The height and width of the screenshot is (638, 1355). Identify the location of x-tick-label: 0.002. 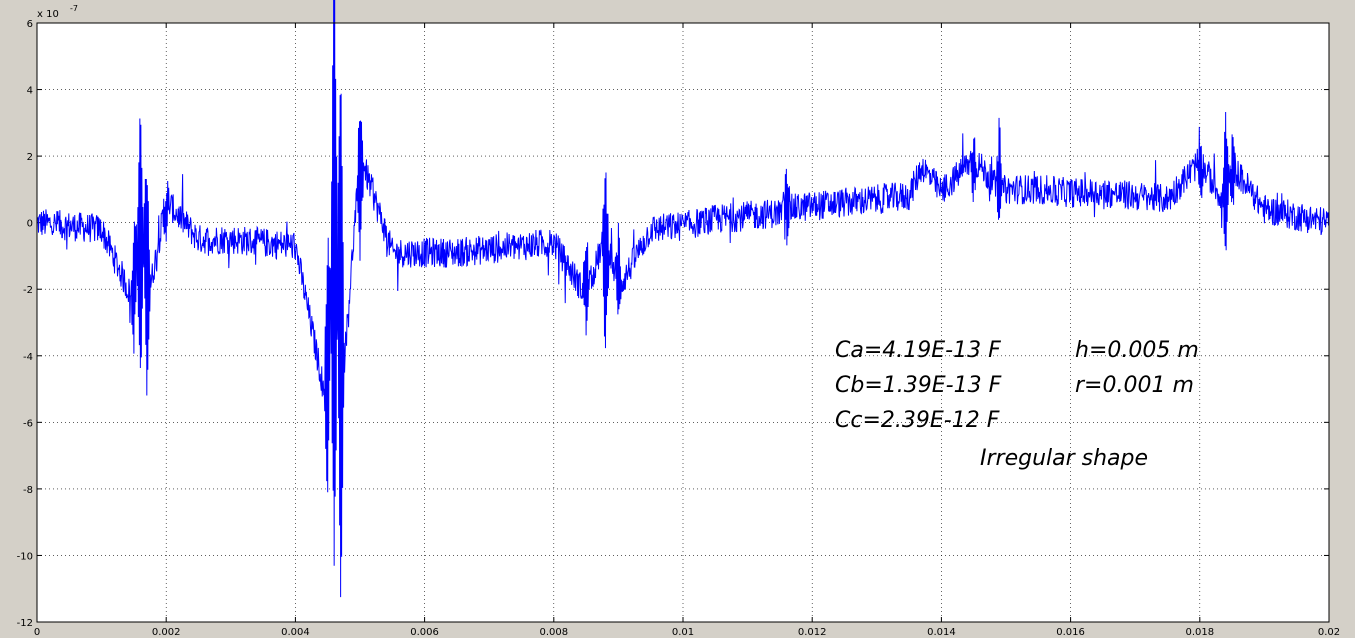
(166, 632).